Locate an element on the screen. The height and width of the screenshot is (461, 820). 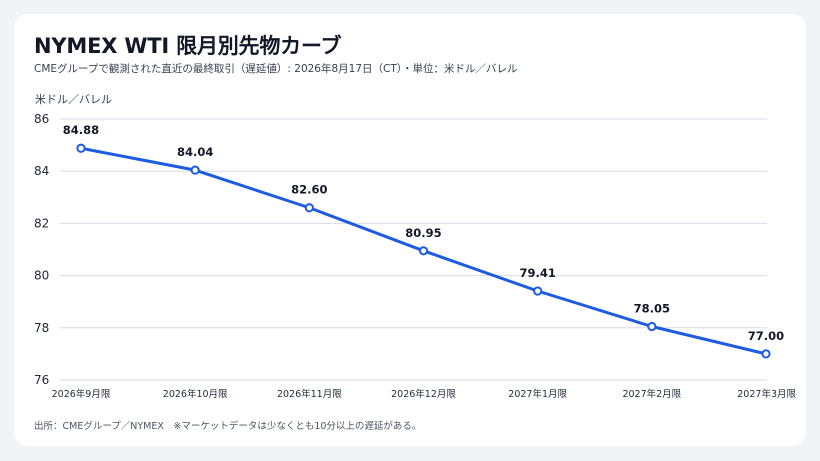
chart-title: NYMEX WTI 限月別先物カーブ is located at coordinates (188, 46).